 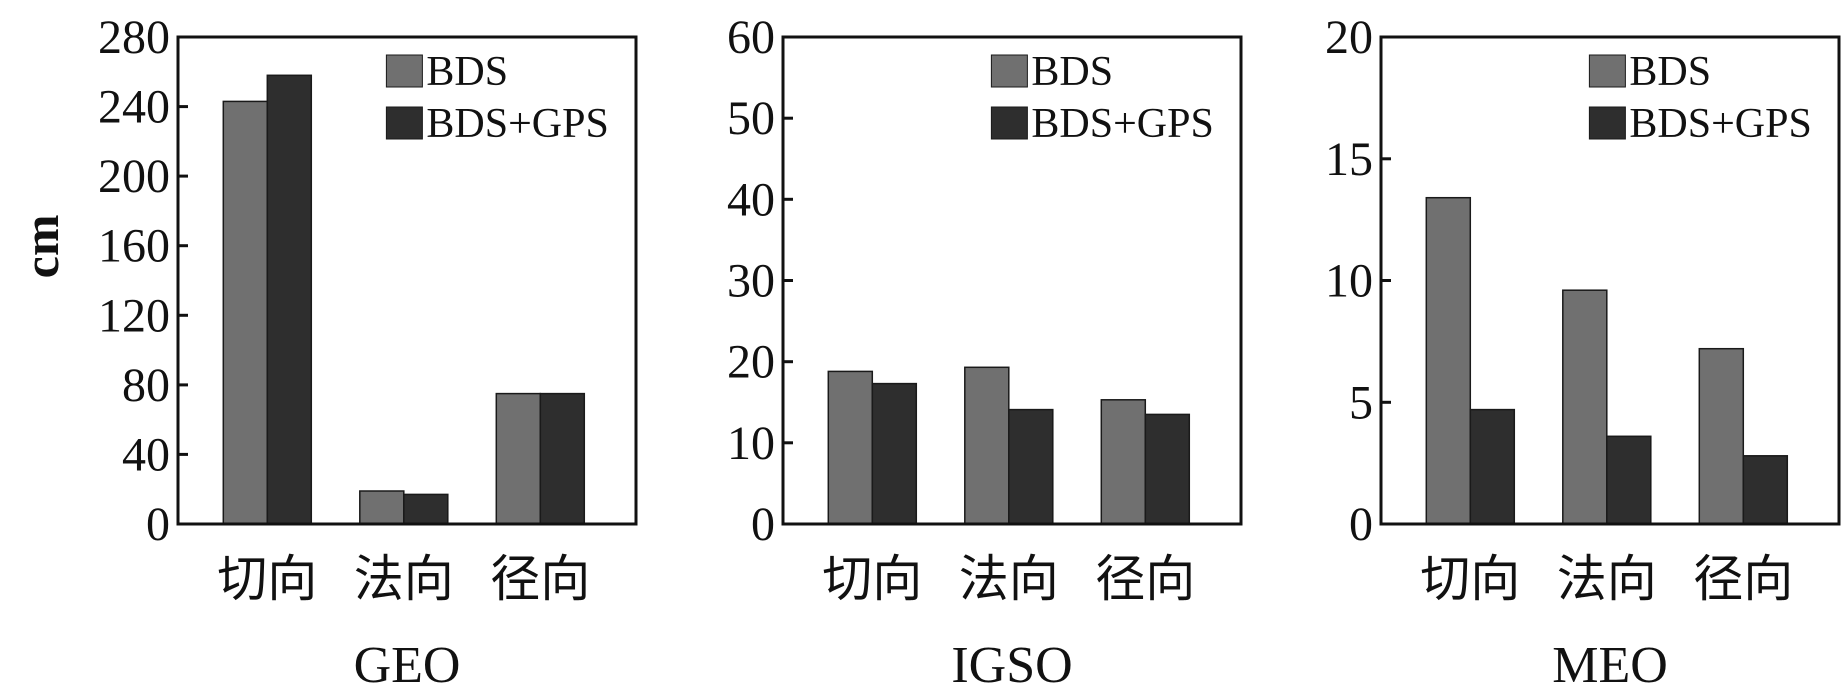 I want to click on y-axis-label: cm, so click(x=41, y=246).